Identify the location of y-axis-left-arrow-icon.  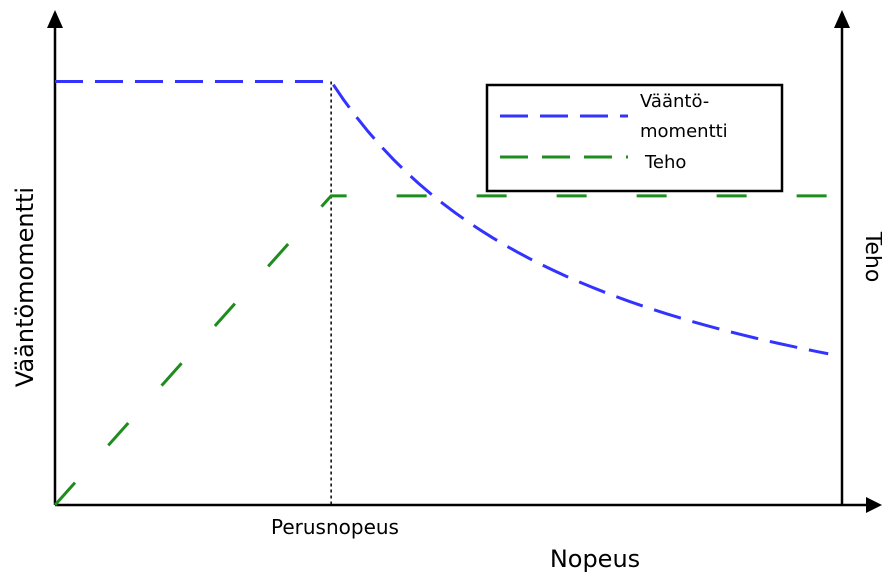
(55, 19).